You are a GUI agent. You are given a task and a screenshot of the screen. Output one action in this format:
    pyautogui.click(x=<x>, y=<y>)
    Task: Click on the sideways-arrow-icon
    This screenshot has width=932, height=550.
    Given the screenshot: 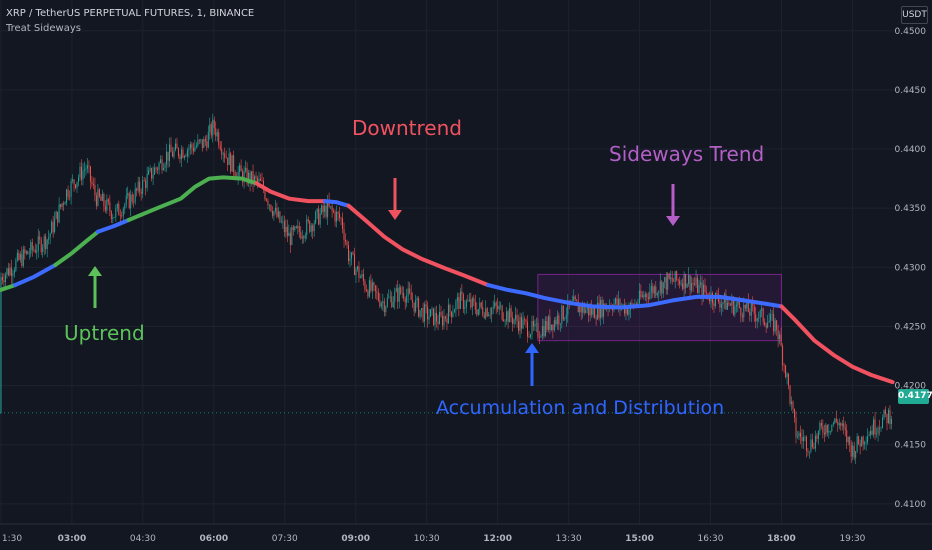 What is the action you would take?
    pyautogui.click(x=673, y=205)
    